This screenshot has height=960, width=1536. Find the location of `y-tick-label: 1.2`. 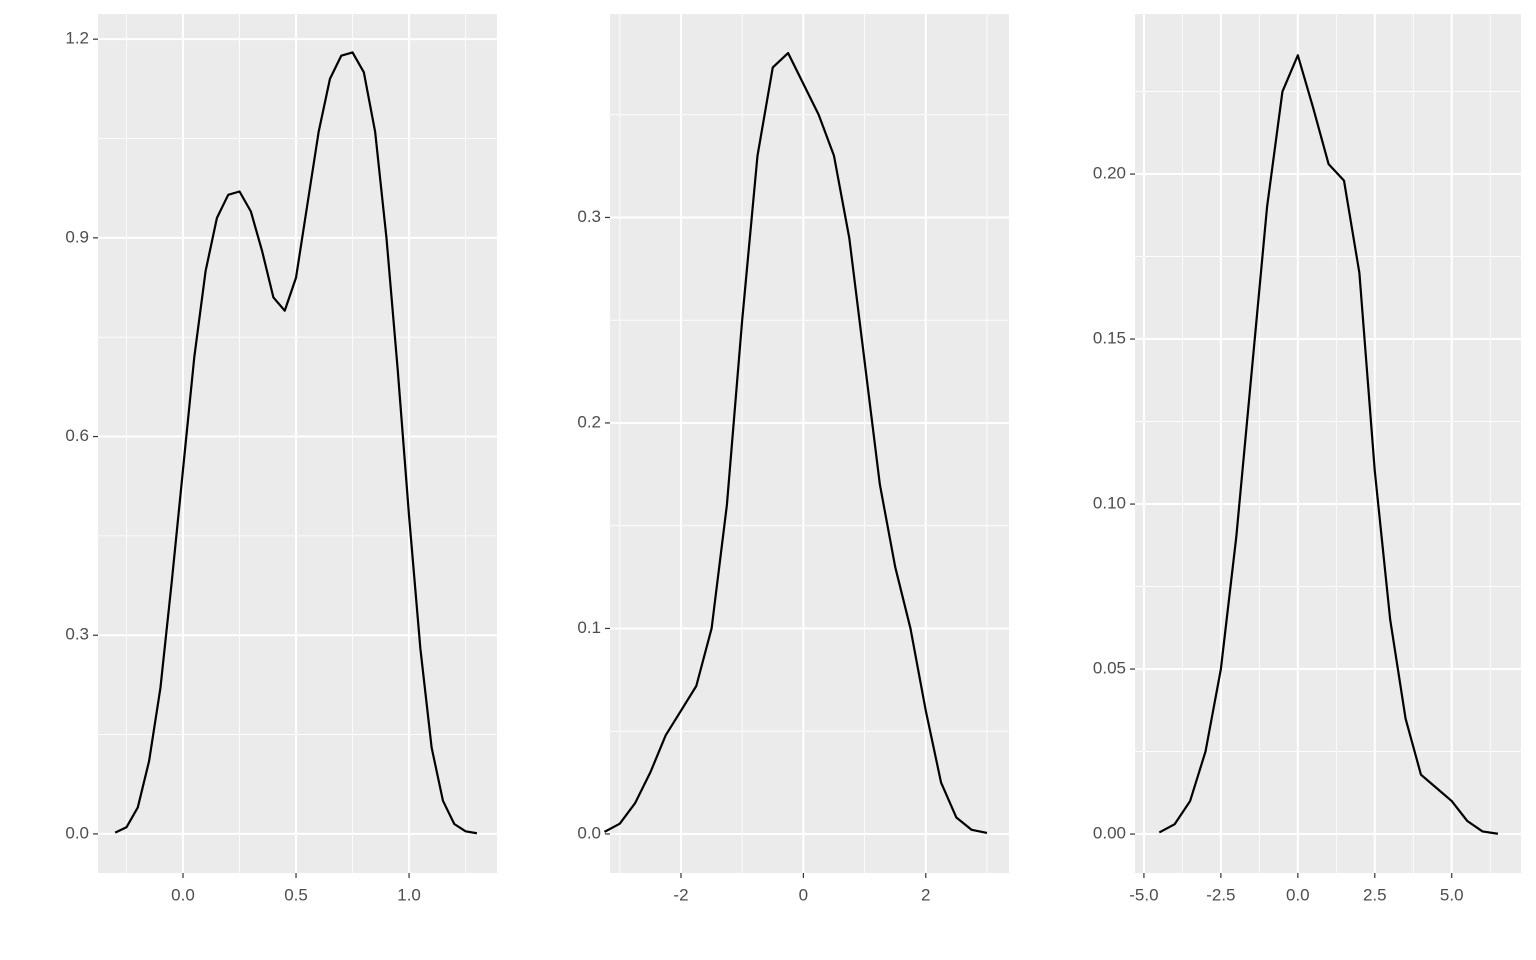

y-tick-label: 1.2 is located at coordinates (77, 38).